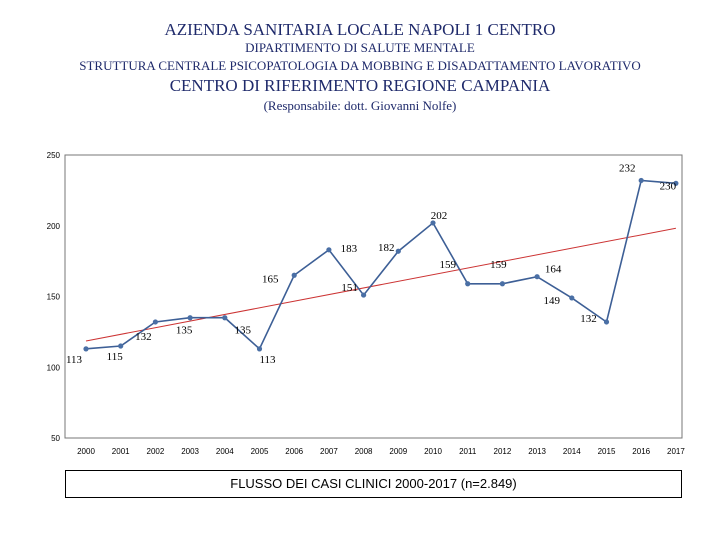 This screenshot has width=720, height=540. Describe the element at coordinates (190, 451) in the screenshot. I see `x-tick-label: 2003` at that location.